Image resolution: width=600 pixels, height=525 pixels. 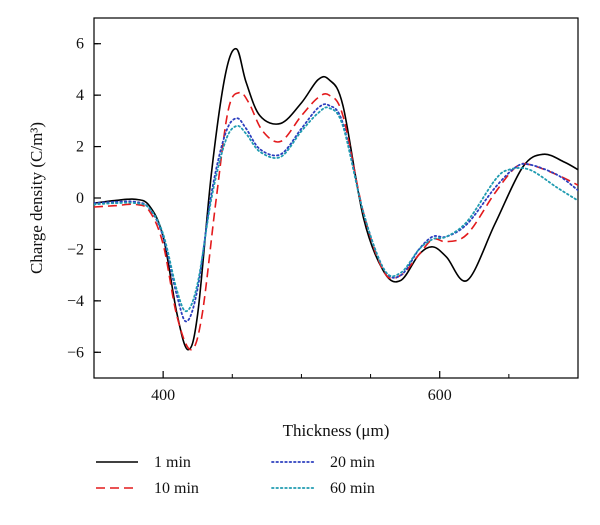 What do you see at coordinates (75, 352) in the screenshot?
I see `y-tick-label: −6` at bounding box center [75, 352].